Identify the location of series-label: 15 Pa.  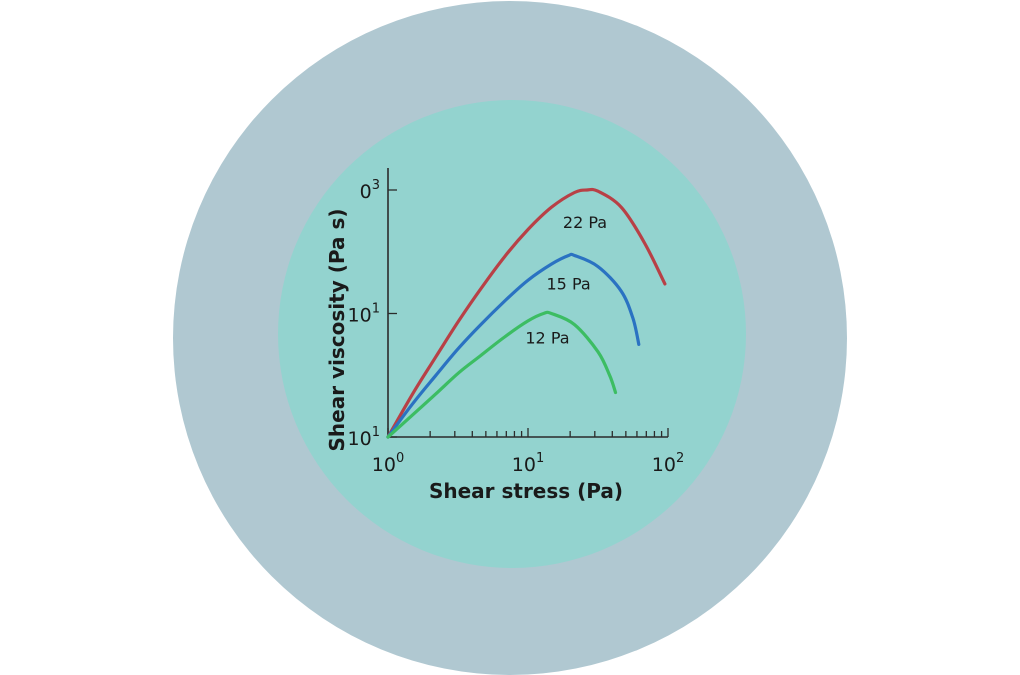
(569, 283).